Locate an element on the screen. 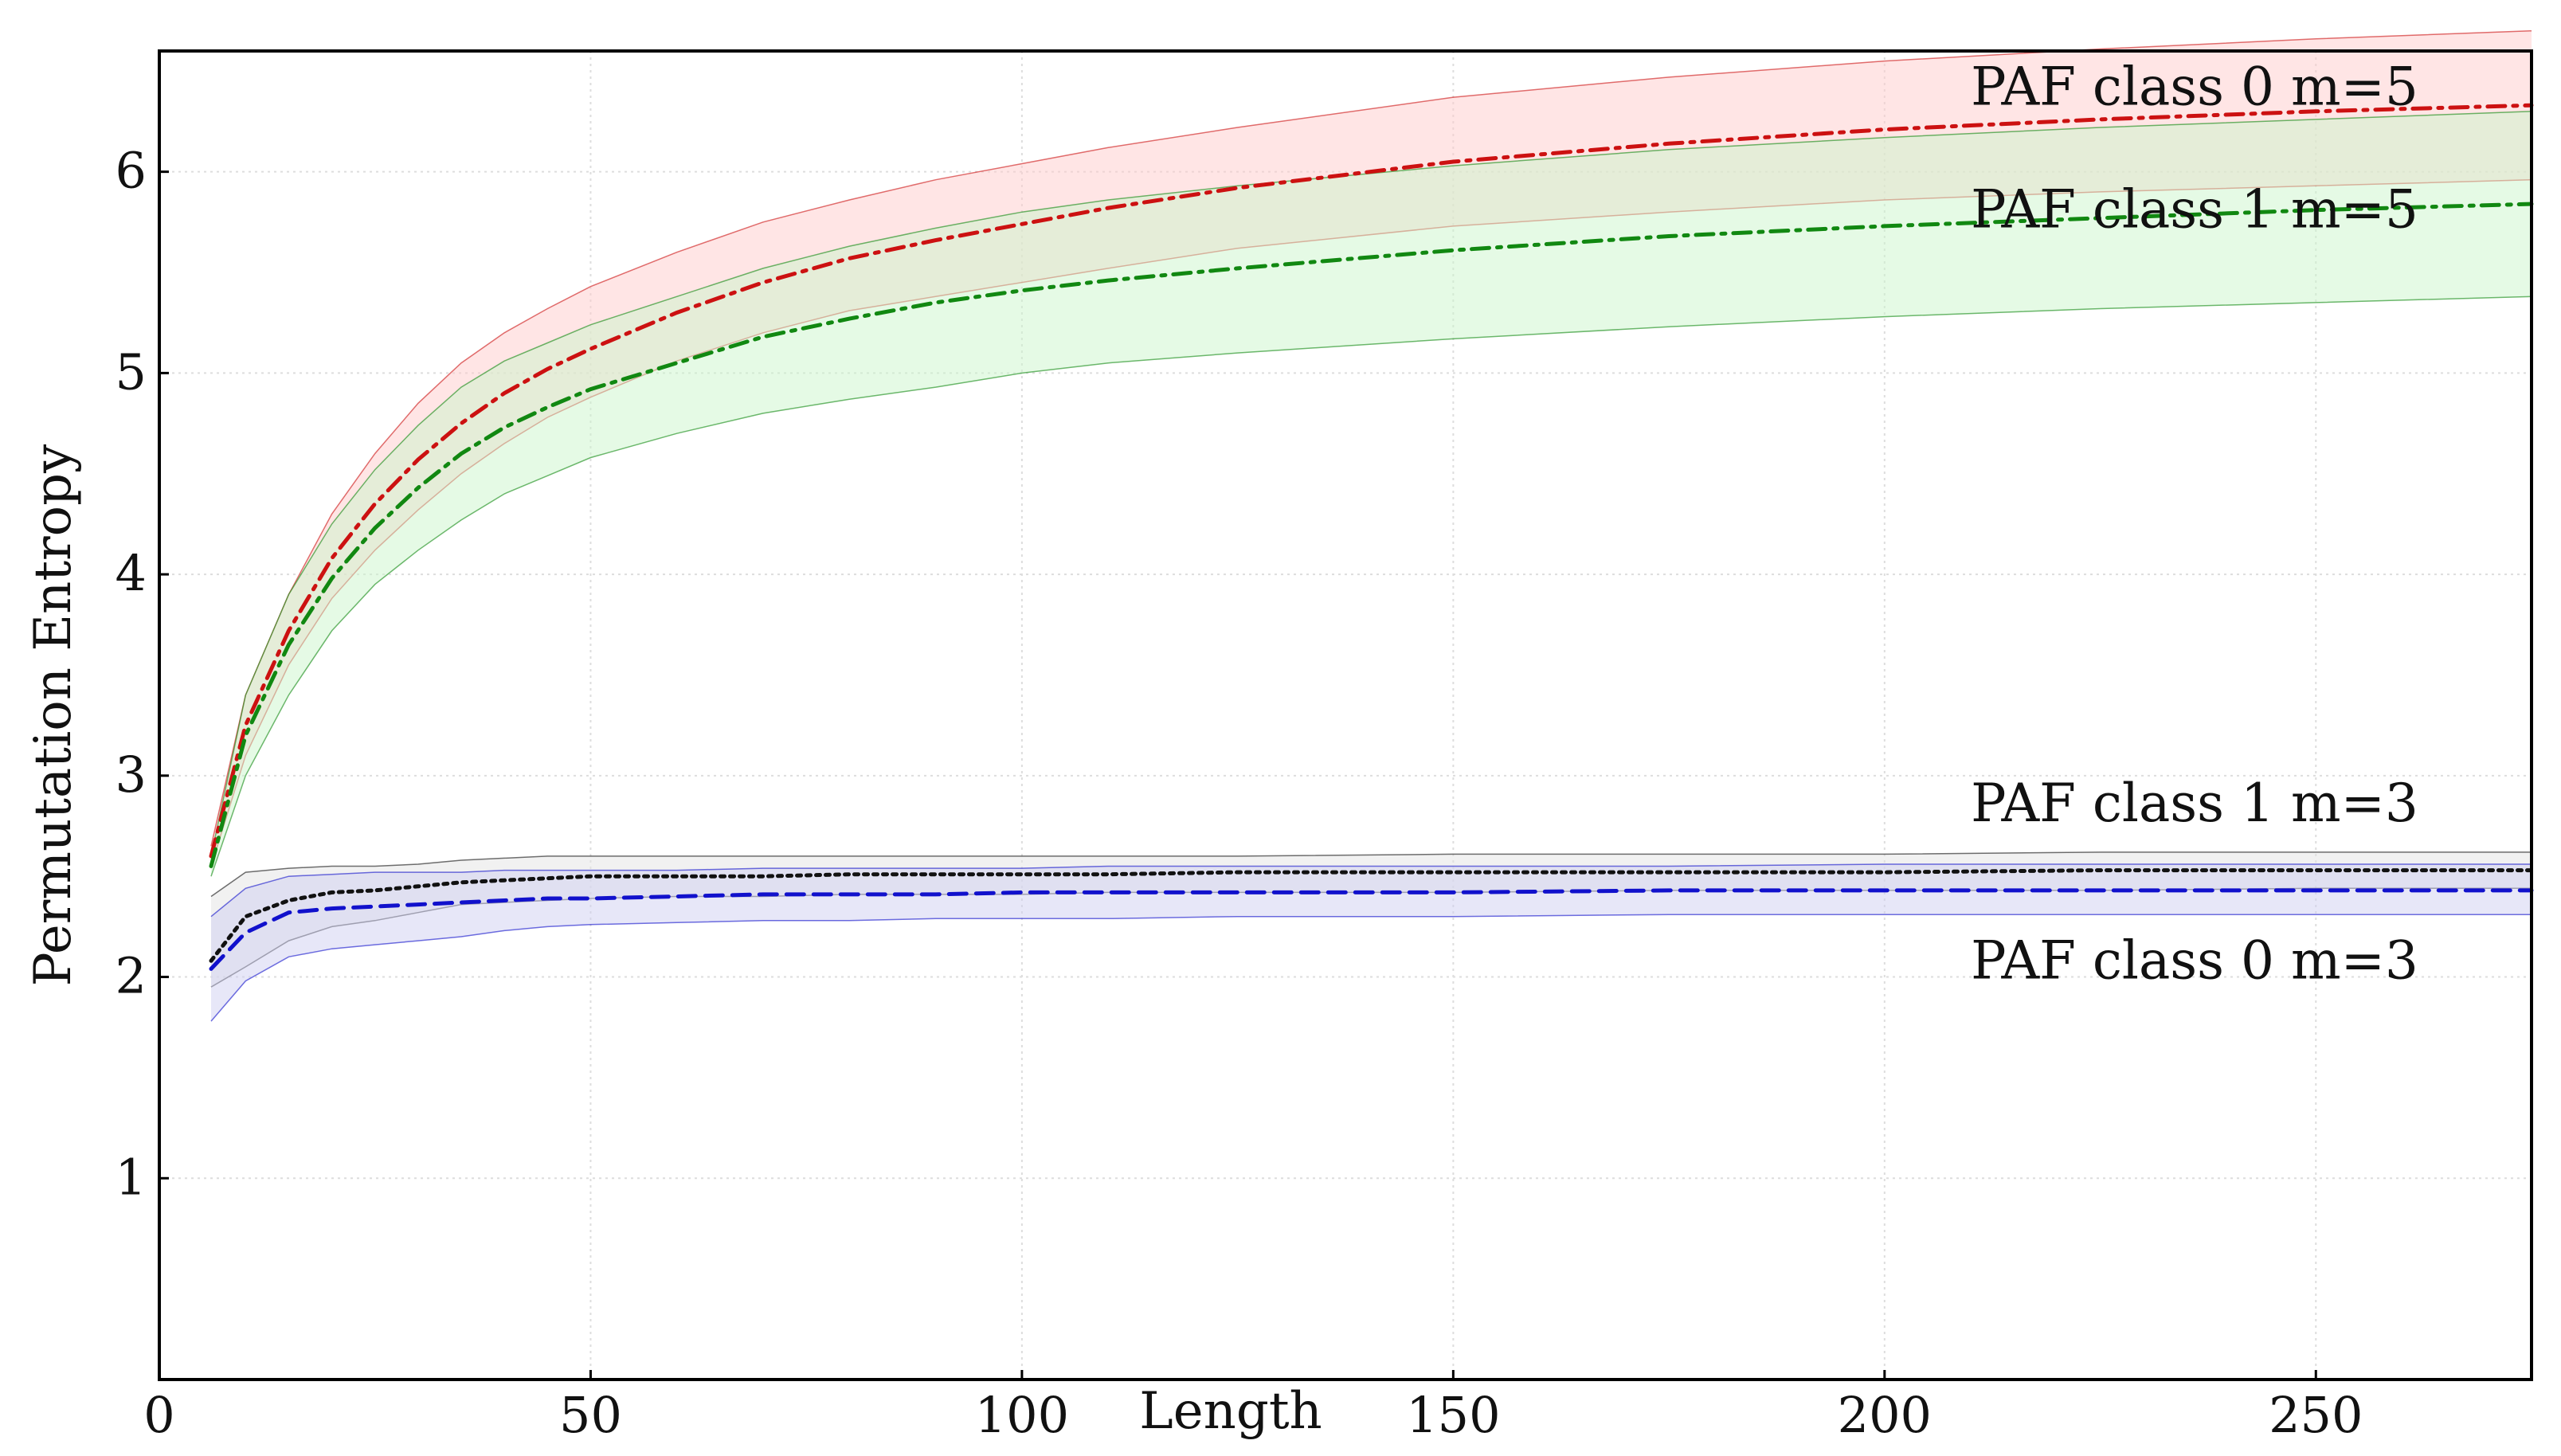  band-lower-bound is located at coordinates (1371, 968).